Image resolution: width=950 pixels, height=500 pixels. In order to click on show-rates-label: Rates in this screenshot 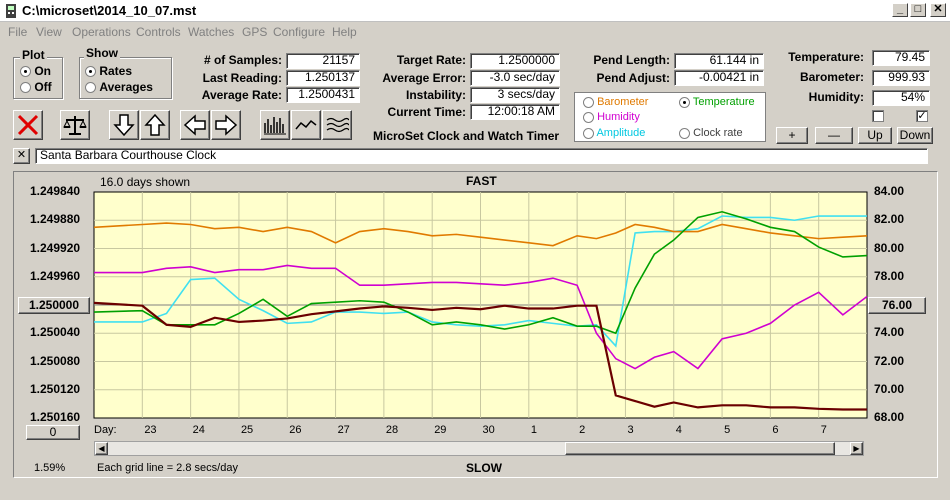, I will do `click(116, 71)`.